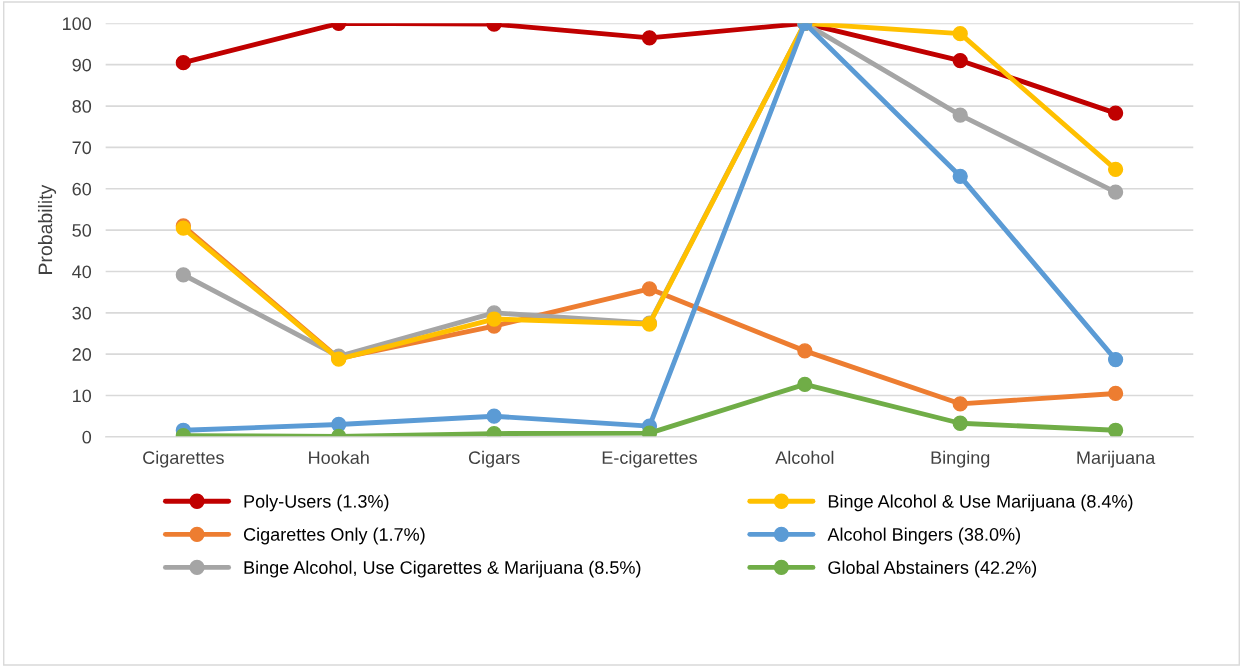  I want to click on y-tick-label: 20, so click(82, 354).